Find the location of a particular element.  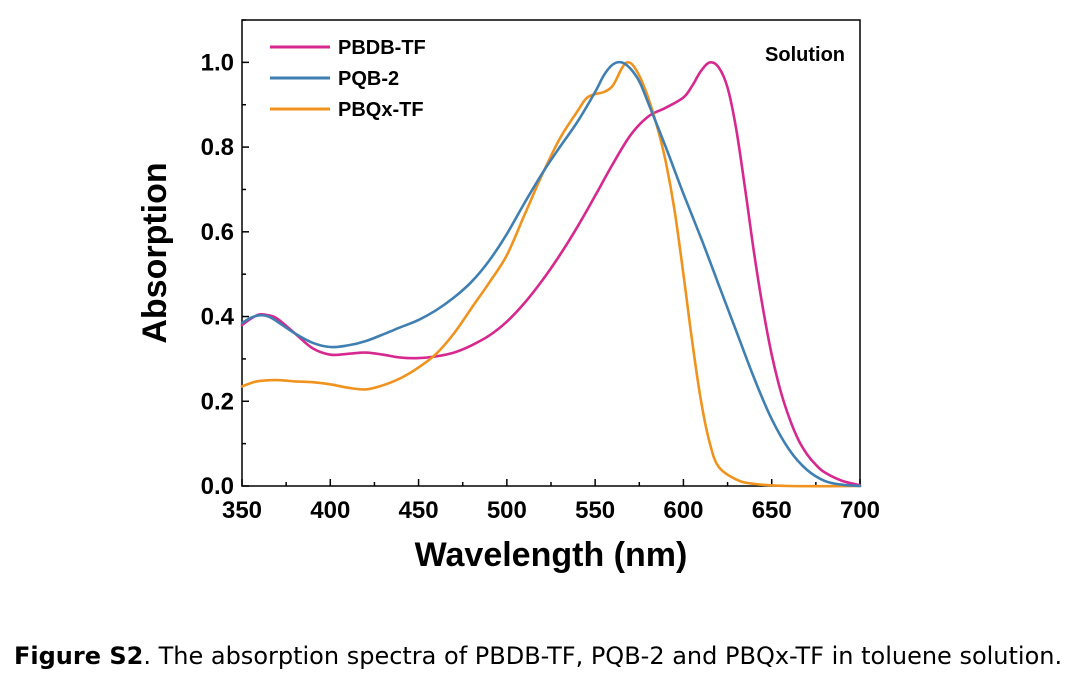

x-tick-label: 500 is located at coordinates (507, 510).